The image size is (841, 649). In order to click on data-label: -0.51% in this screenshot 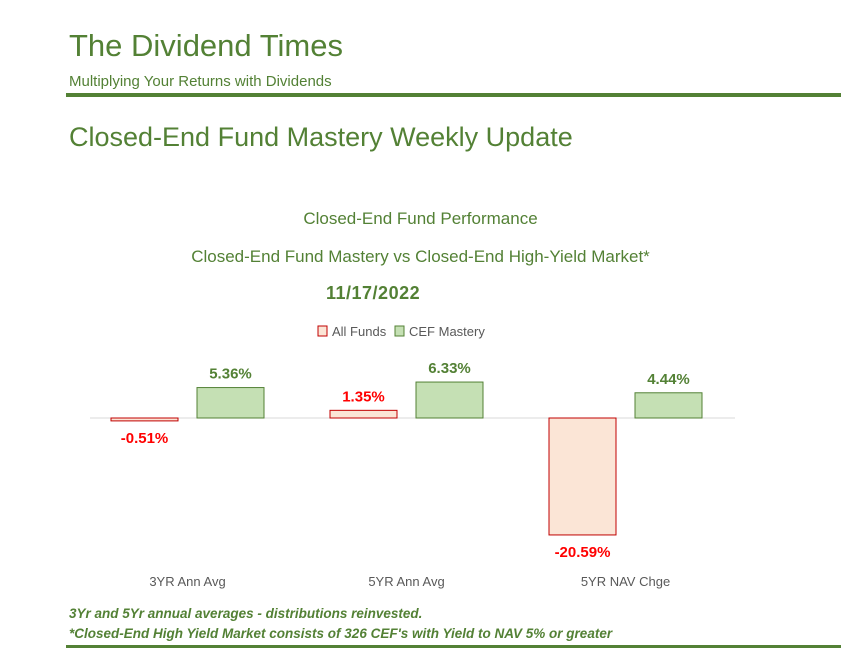, I will do `click(145, 438)`.